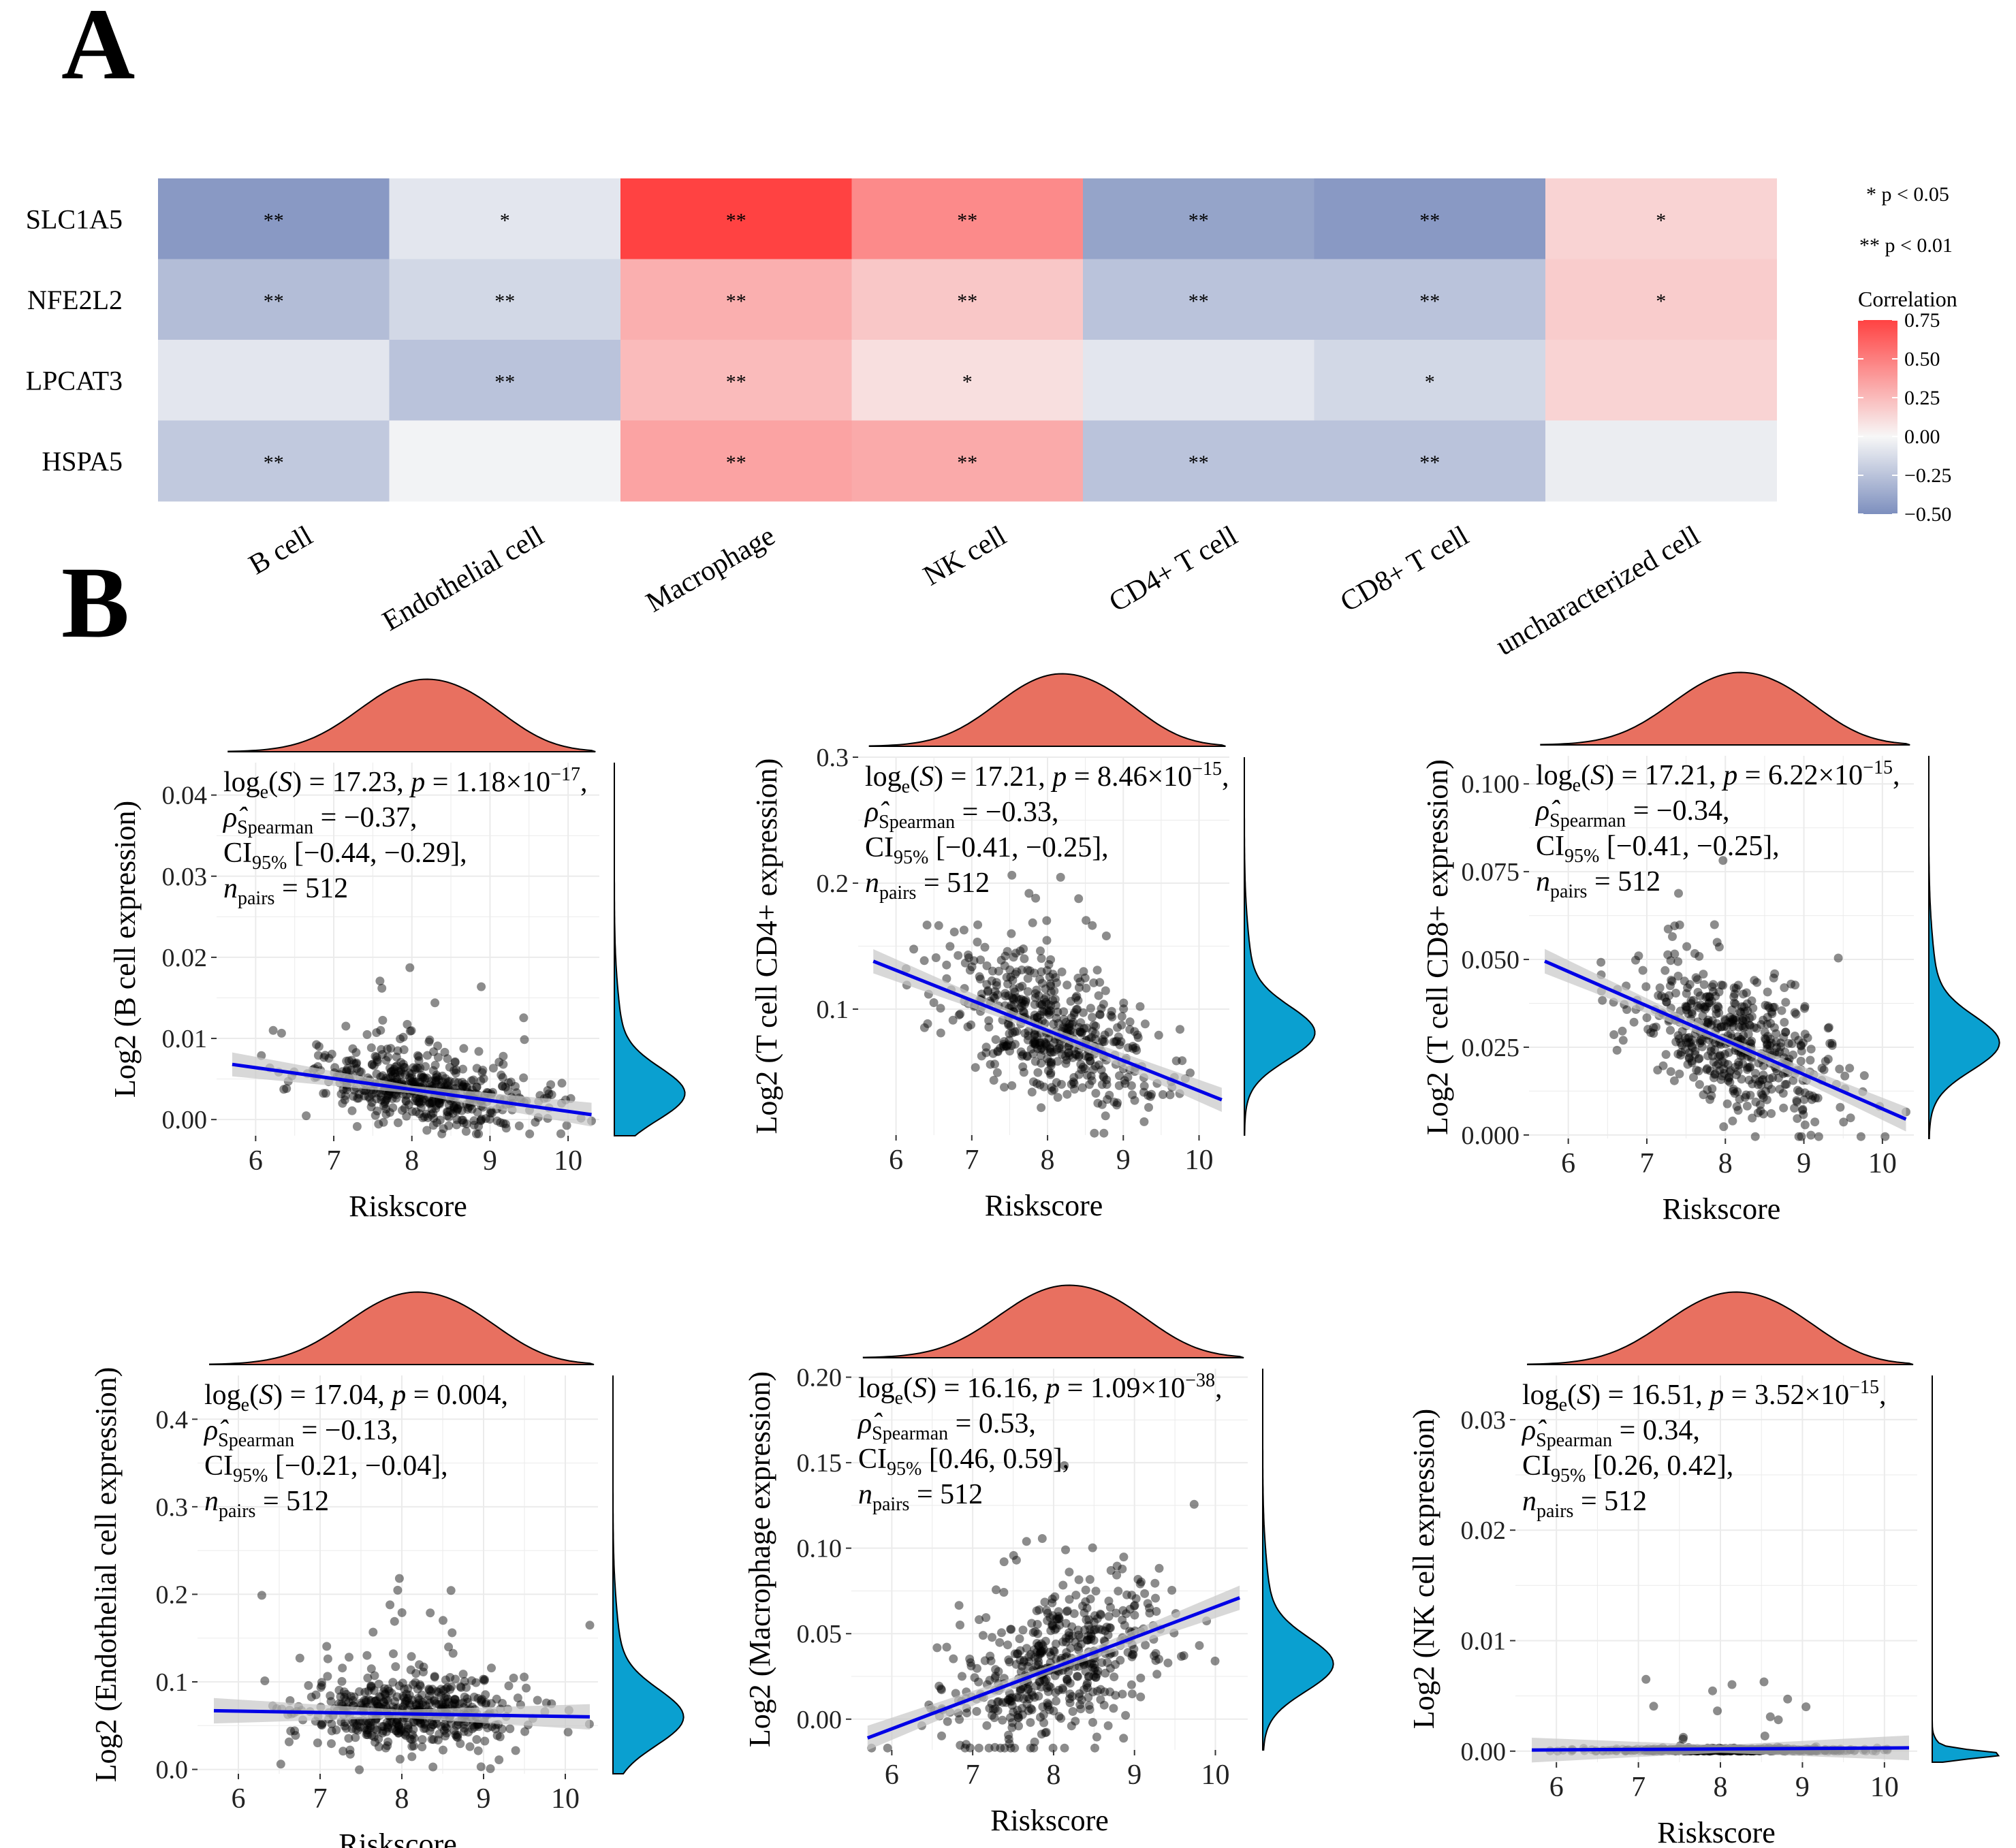 This screenshot has width=2016, height=1848. Describe the element at coordinates (334, 1161) in the screenshot. I see `x-tick-label: 7` at that location.